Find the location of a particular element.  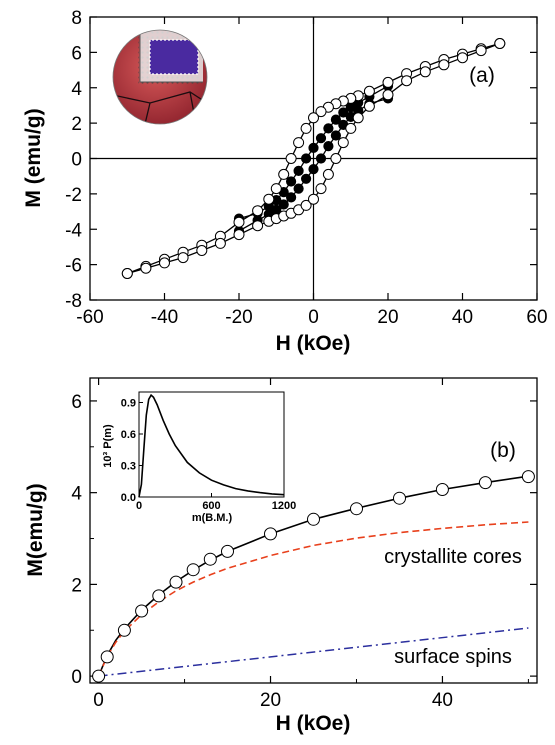

inset-ticks: 0 600 1200 0.0 0.3 0.6 0.9 is located at coordinates (209, 455).